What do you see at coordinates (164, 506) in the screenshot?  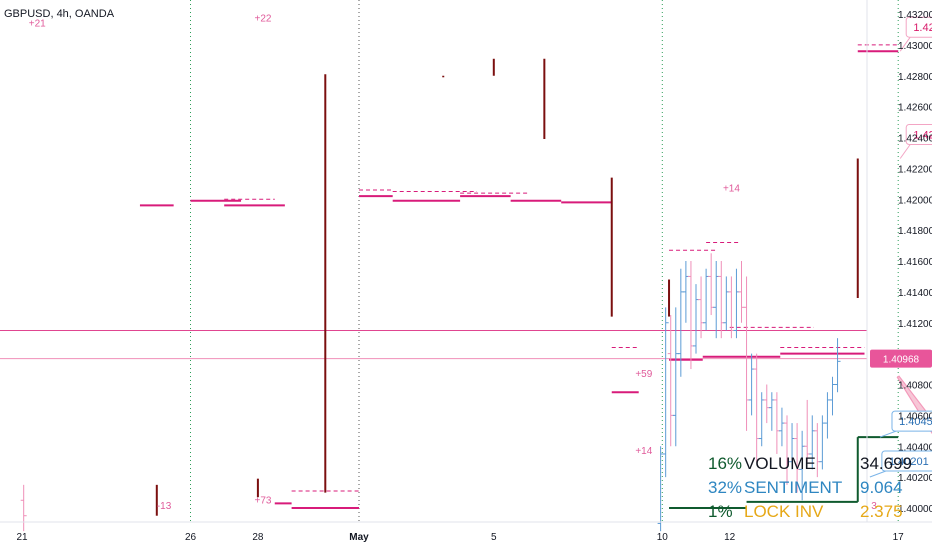 I see `annotation-label: -13` at bounding box center [164, 506].